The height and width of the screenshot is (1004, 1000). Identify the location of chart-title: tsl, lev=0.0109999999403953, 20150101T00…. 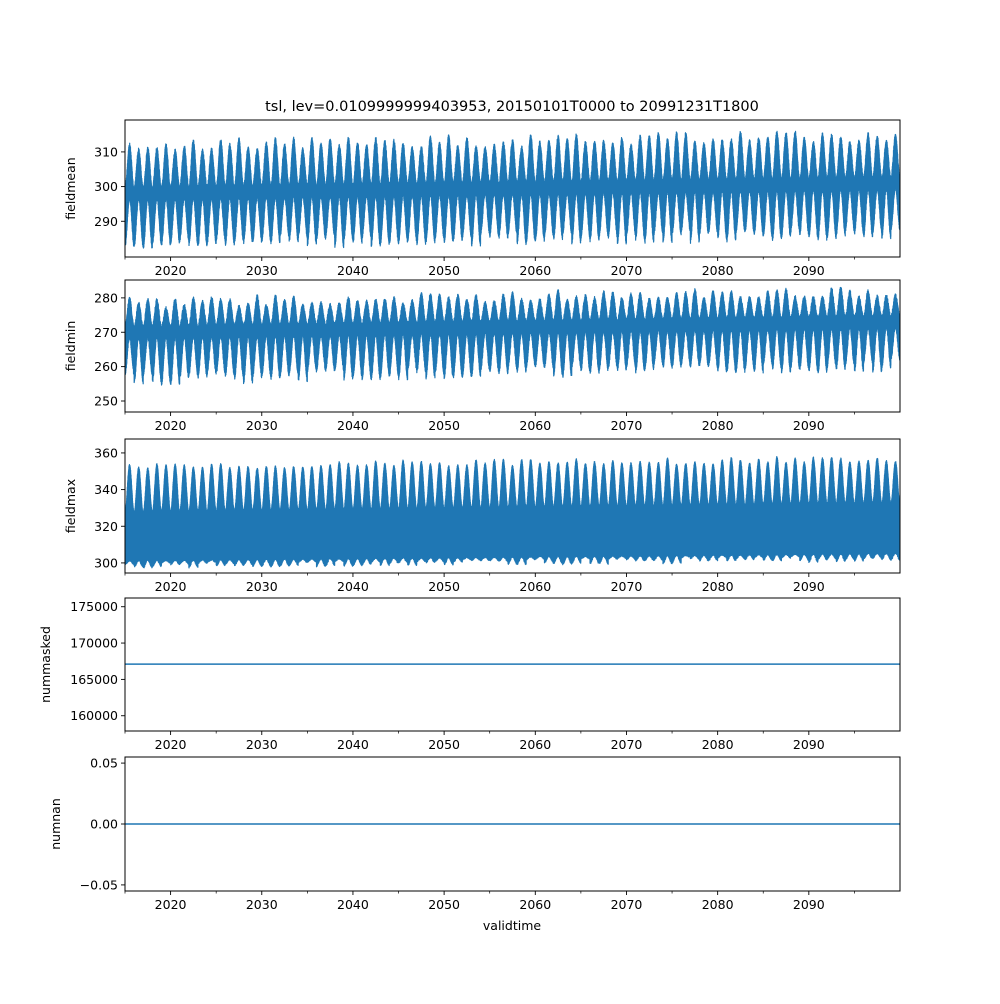
(512, 107).